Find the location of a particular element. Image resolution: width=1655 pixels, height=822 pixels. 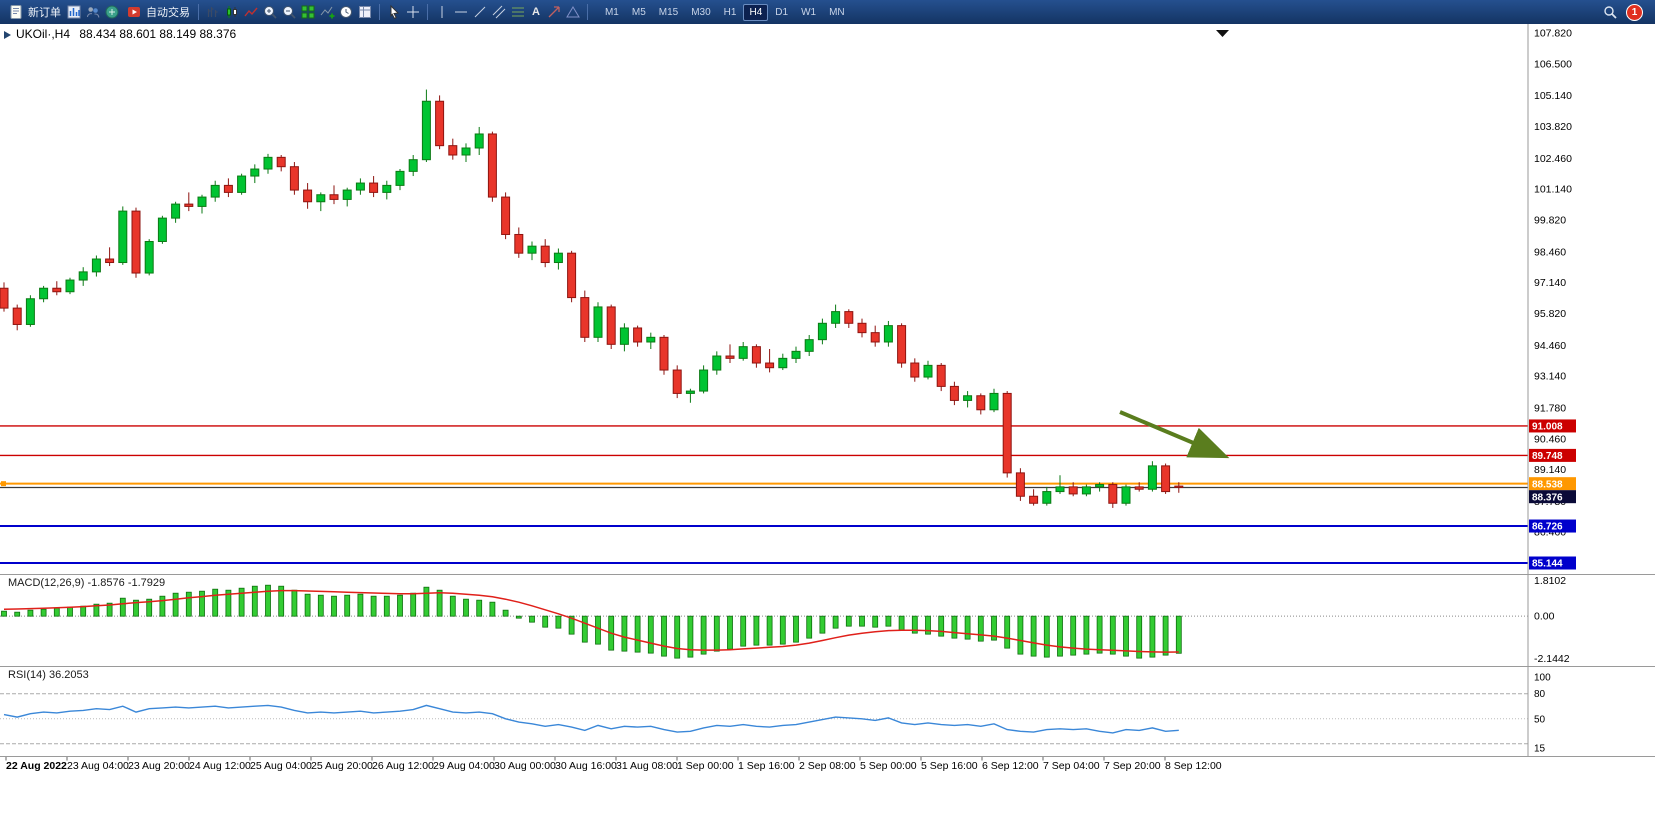

accounts-icon is located at coordinates (93, 12).